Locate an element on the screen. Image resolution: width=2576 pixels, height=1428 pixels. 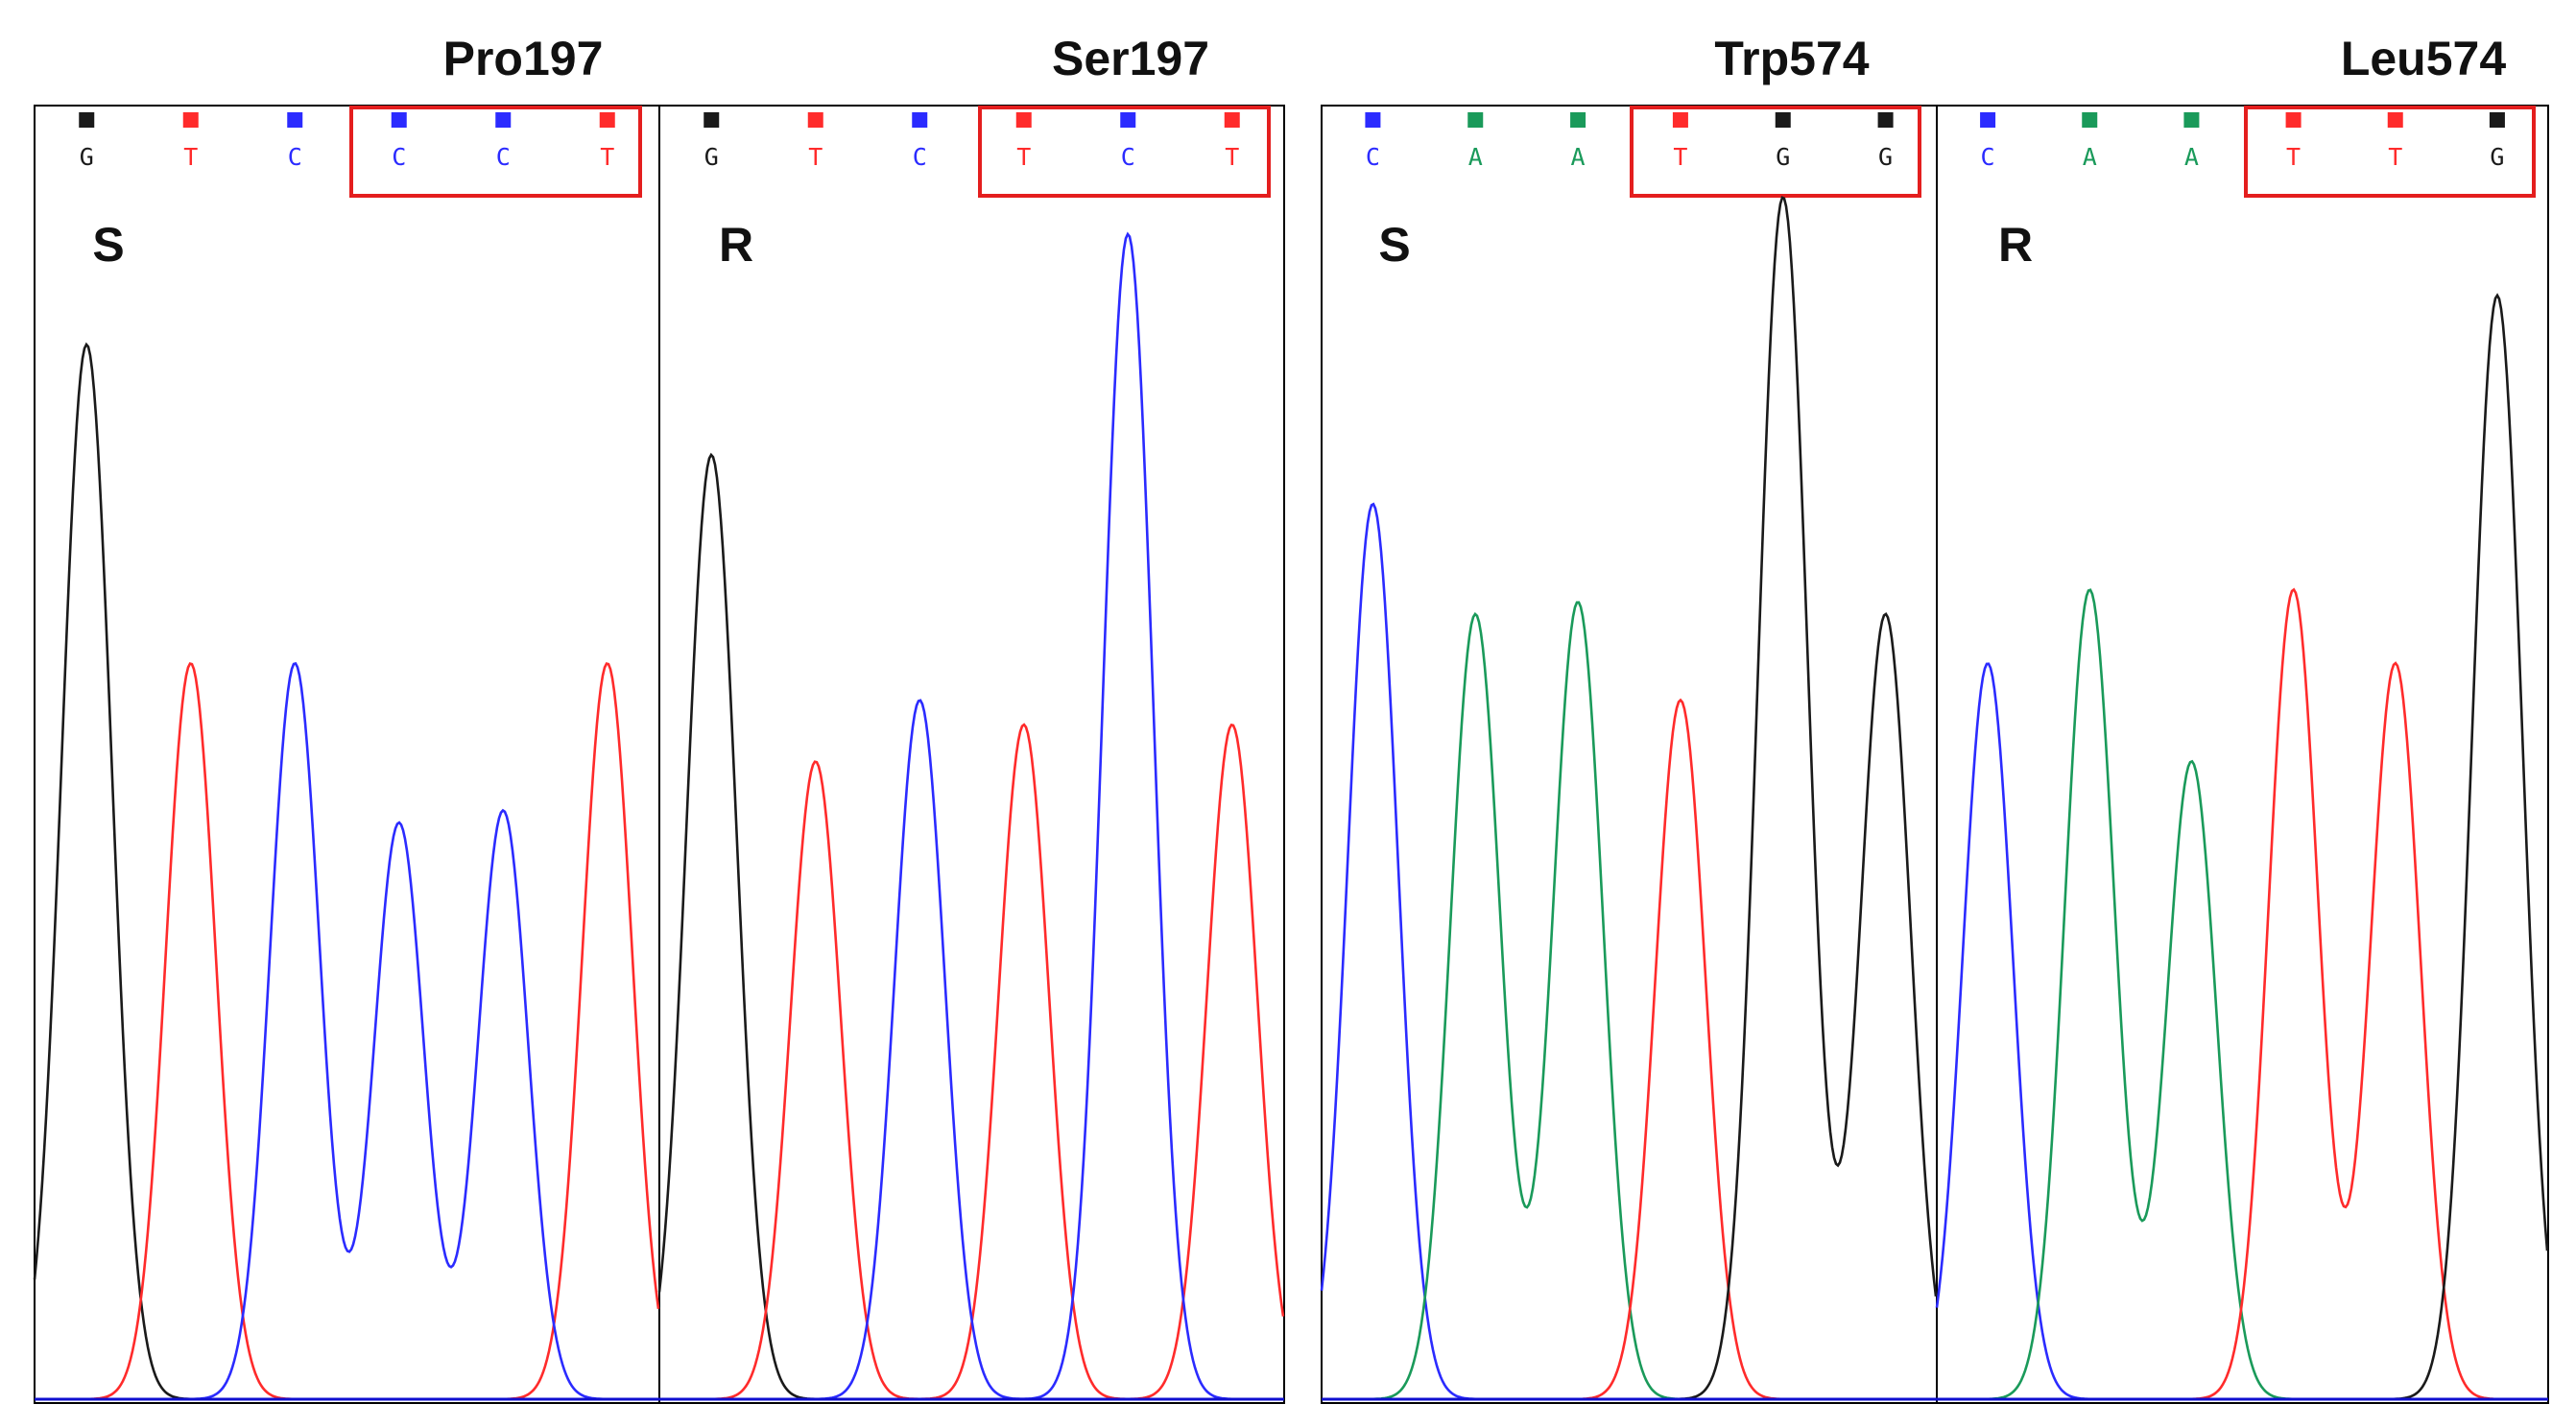
panel-title: Pro197 is located at coordinates (523, 59).